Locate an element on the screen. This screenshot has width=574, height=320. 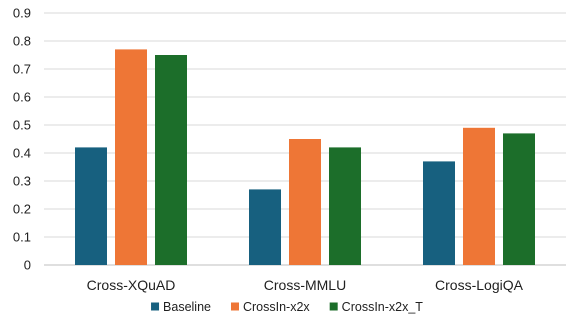
x-axis-category-labels: Cross-XQuAD Cross-MMLU Cross-LogiQA is located at coordinates (305, 285).